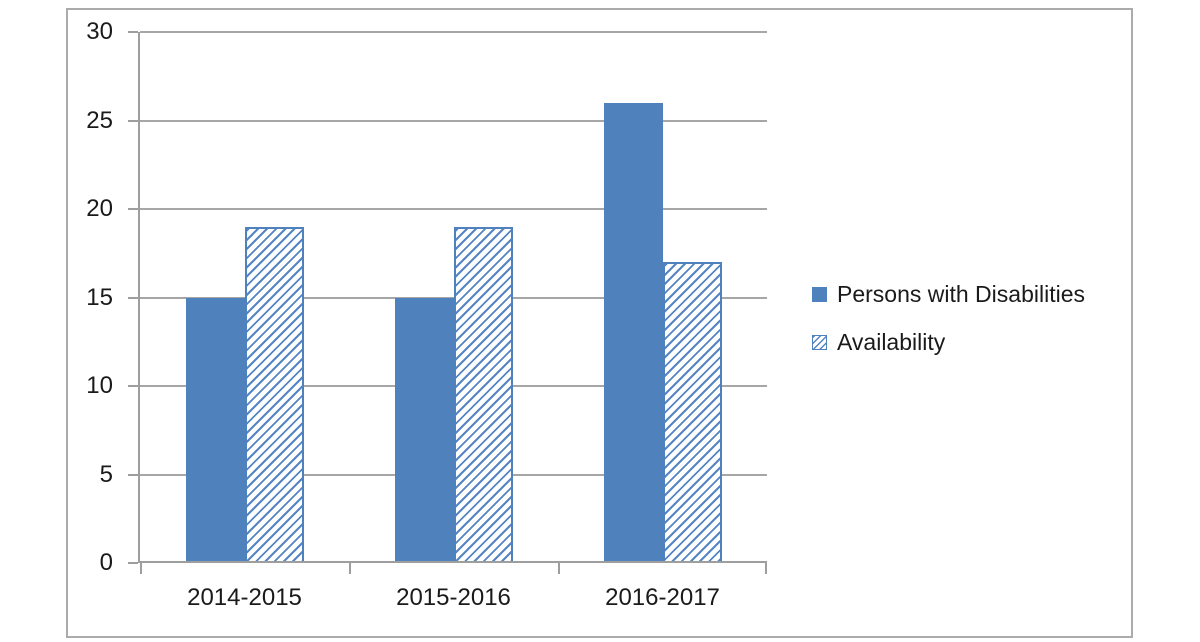 The image size is (1200, 642). I want to click on y-tick-label: 5, so click(106, 474).